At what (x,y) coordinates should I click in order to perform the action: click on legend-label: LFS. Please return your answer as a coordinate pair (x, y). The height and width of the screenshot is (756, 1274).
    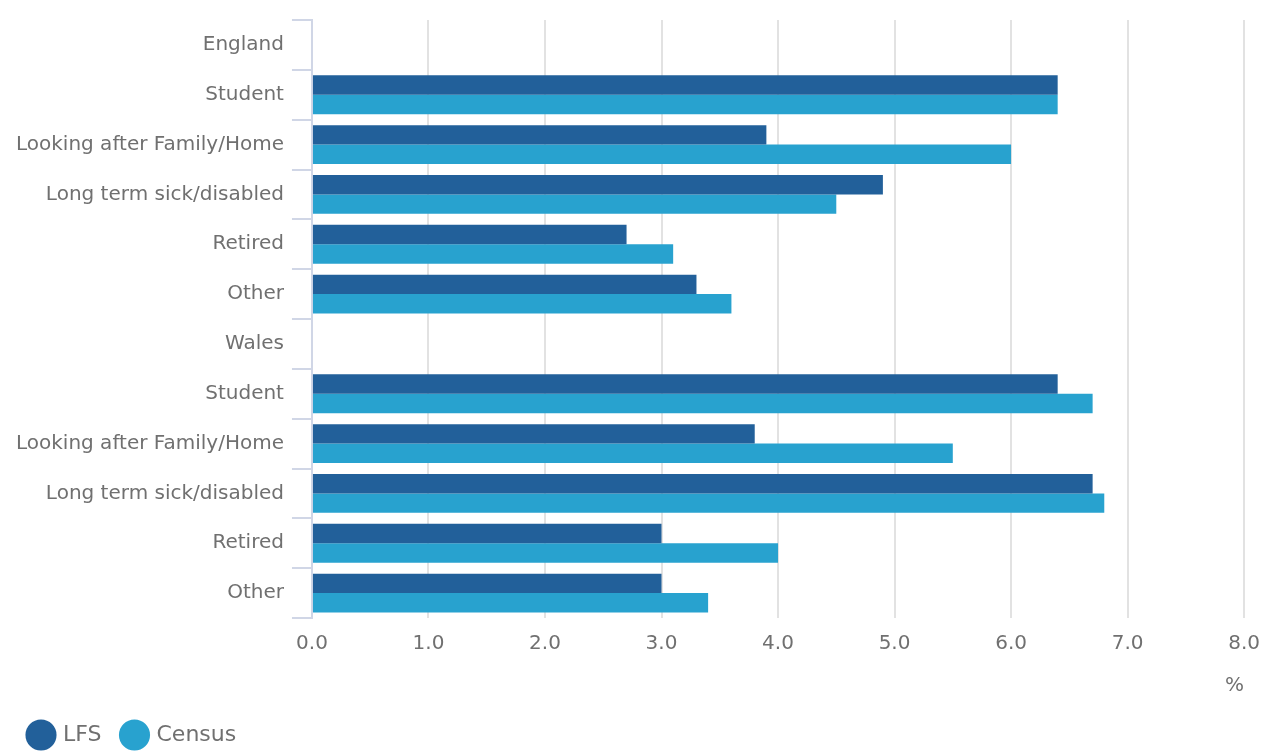
    Looking at the image, I should click on (82, 733).